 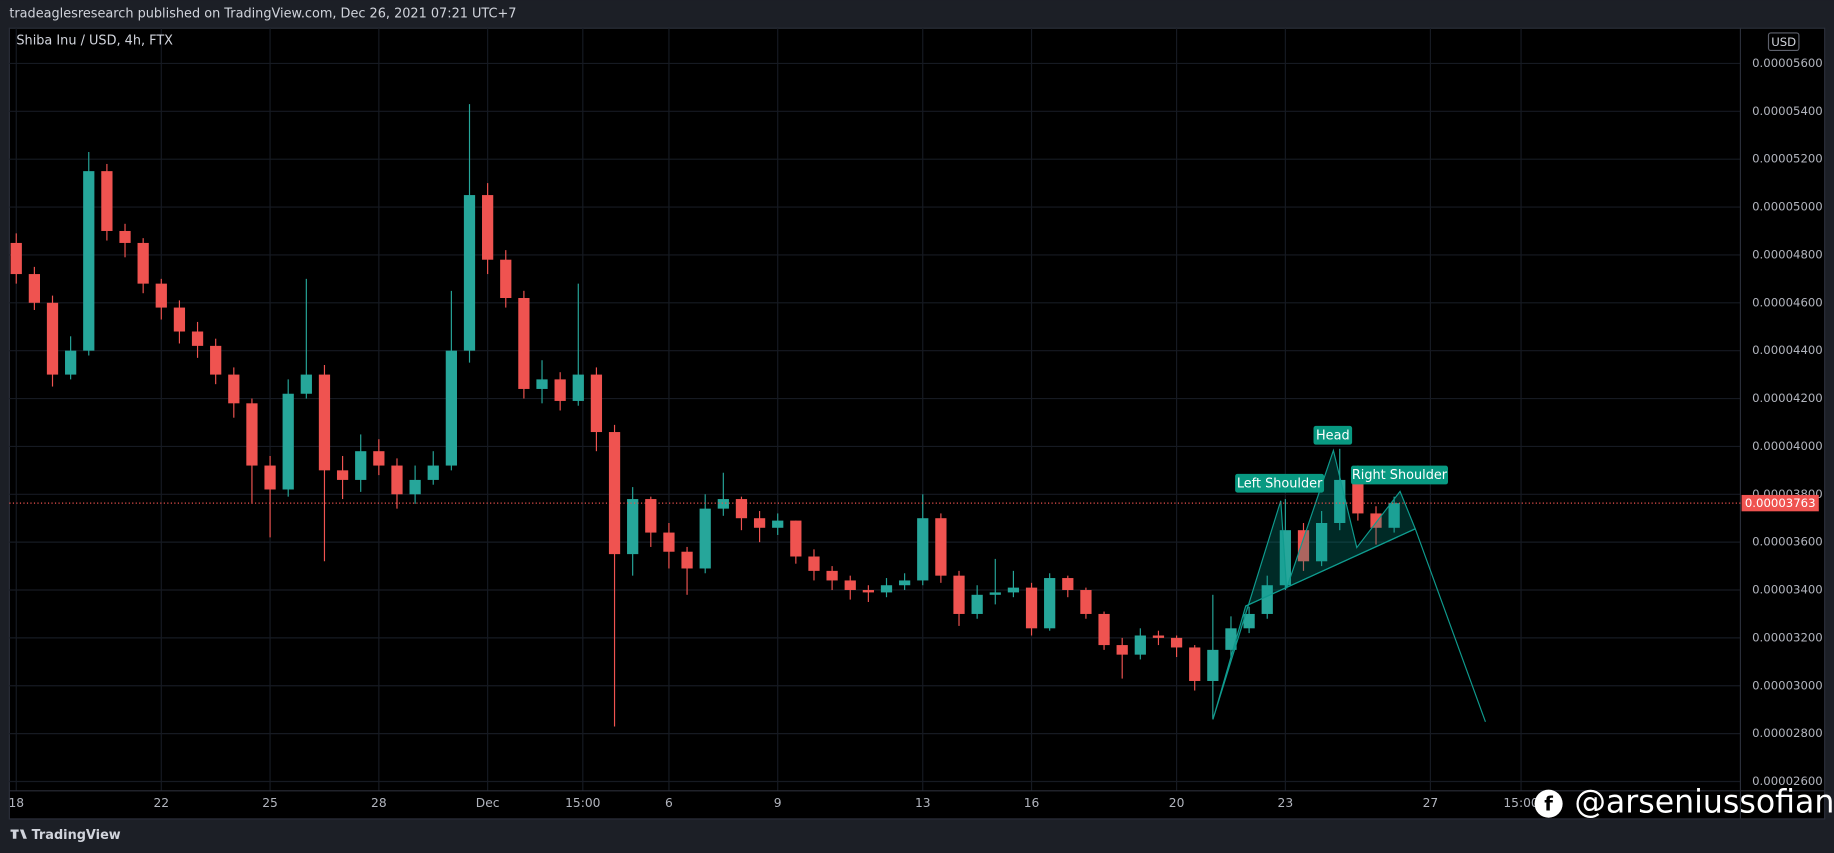 What do you see at coordinates (1787, 159) in the screenshot?
I see `y-tick-label: 0.00005200` at bounding box center [1787, 159].